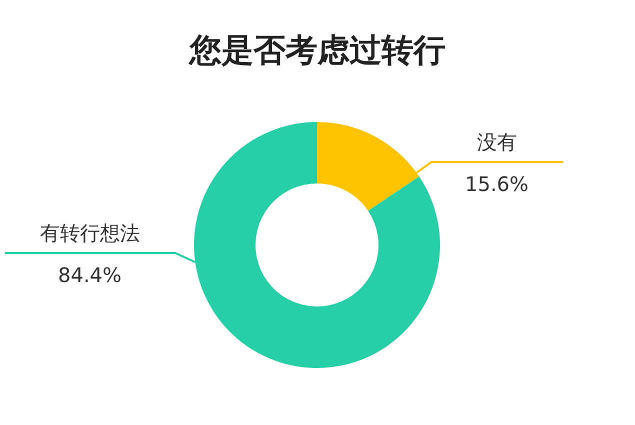 The height and width of the screenshot is (425, 635). I want to click on chart-title: 您是否考虑过转行, so click(317, 50).